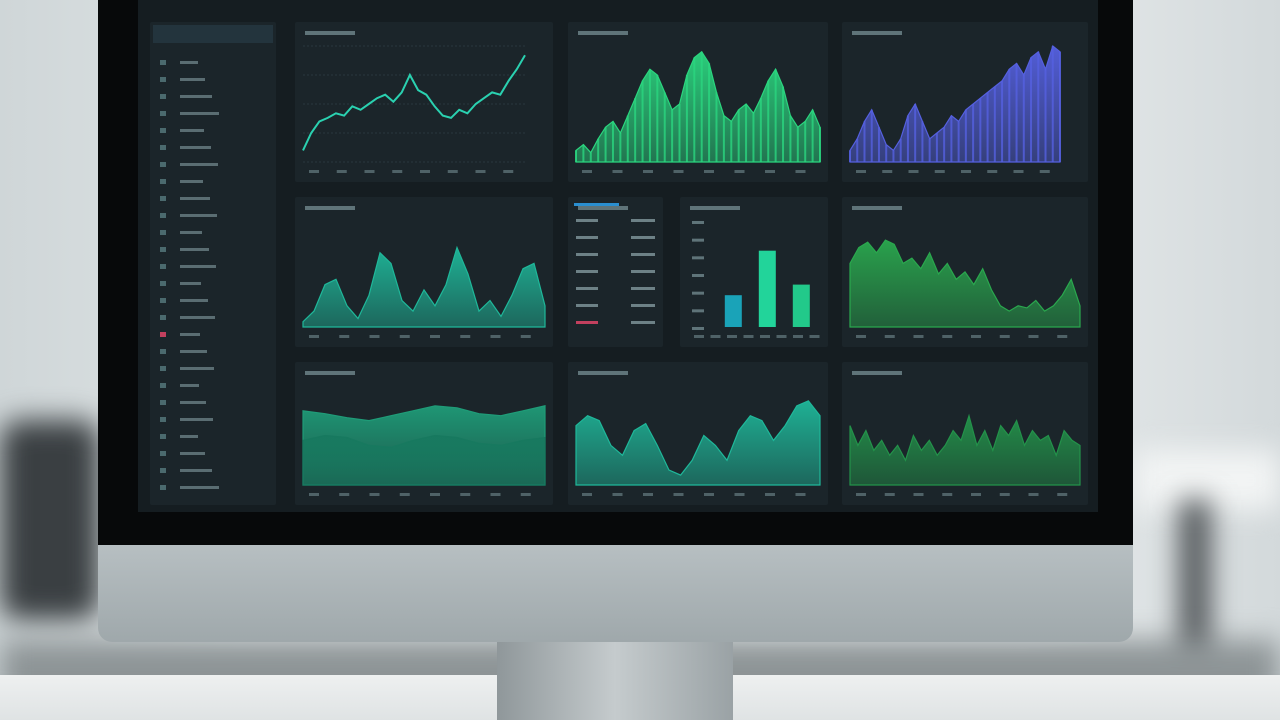 Image resolution: width=1280 pixels, height=720 pixels. Describe the element at coordinates (50, 520) in the screenshot. I see `chair` at that location.